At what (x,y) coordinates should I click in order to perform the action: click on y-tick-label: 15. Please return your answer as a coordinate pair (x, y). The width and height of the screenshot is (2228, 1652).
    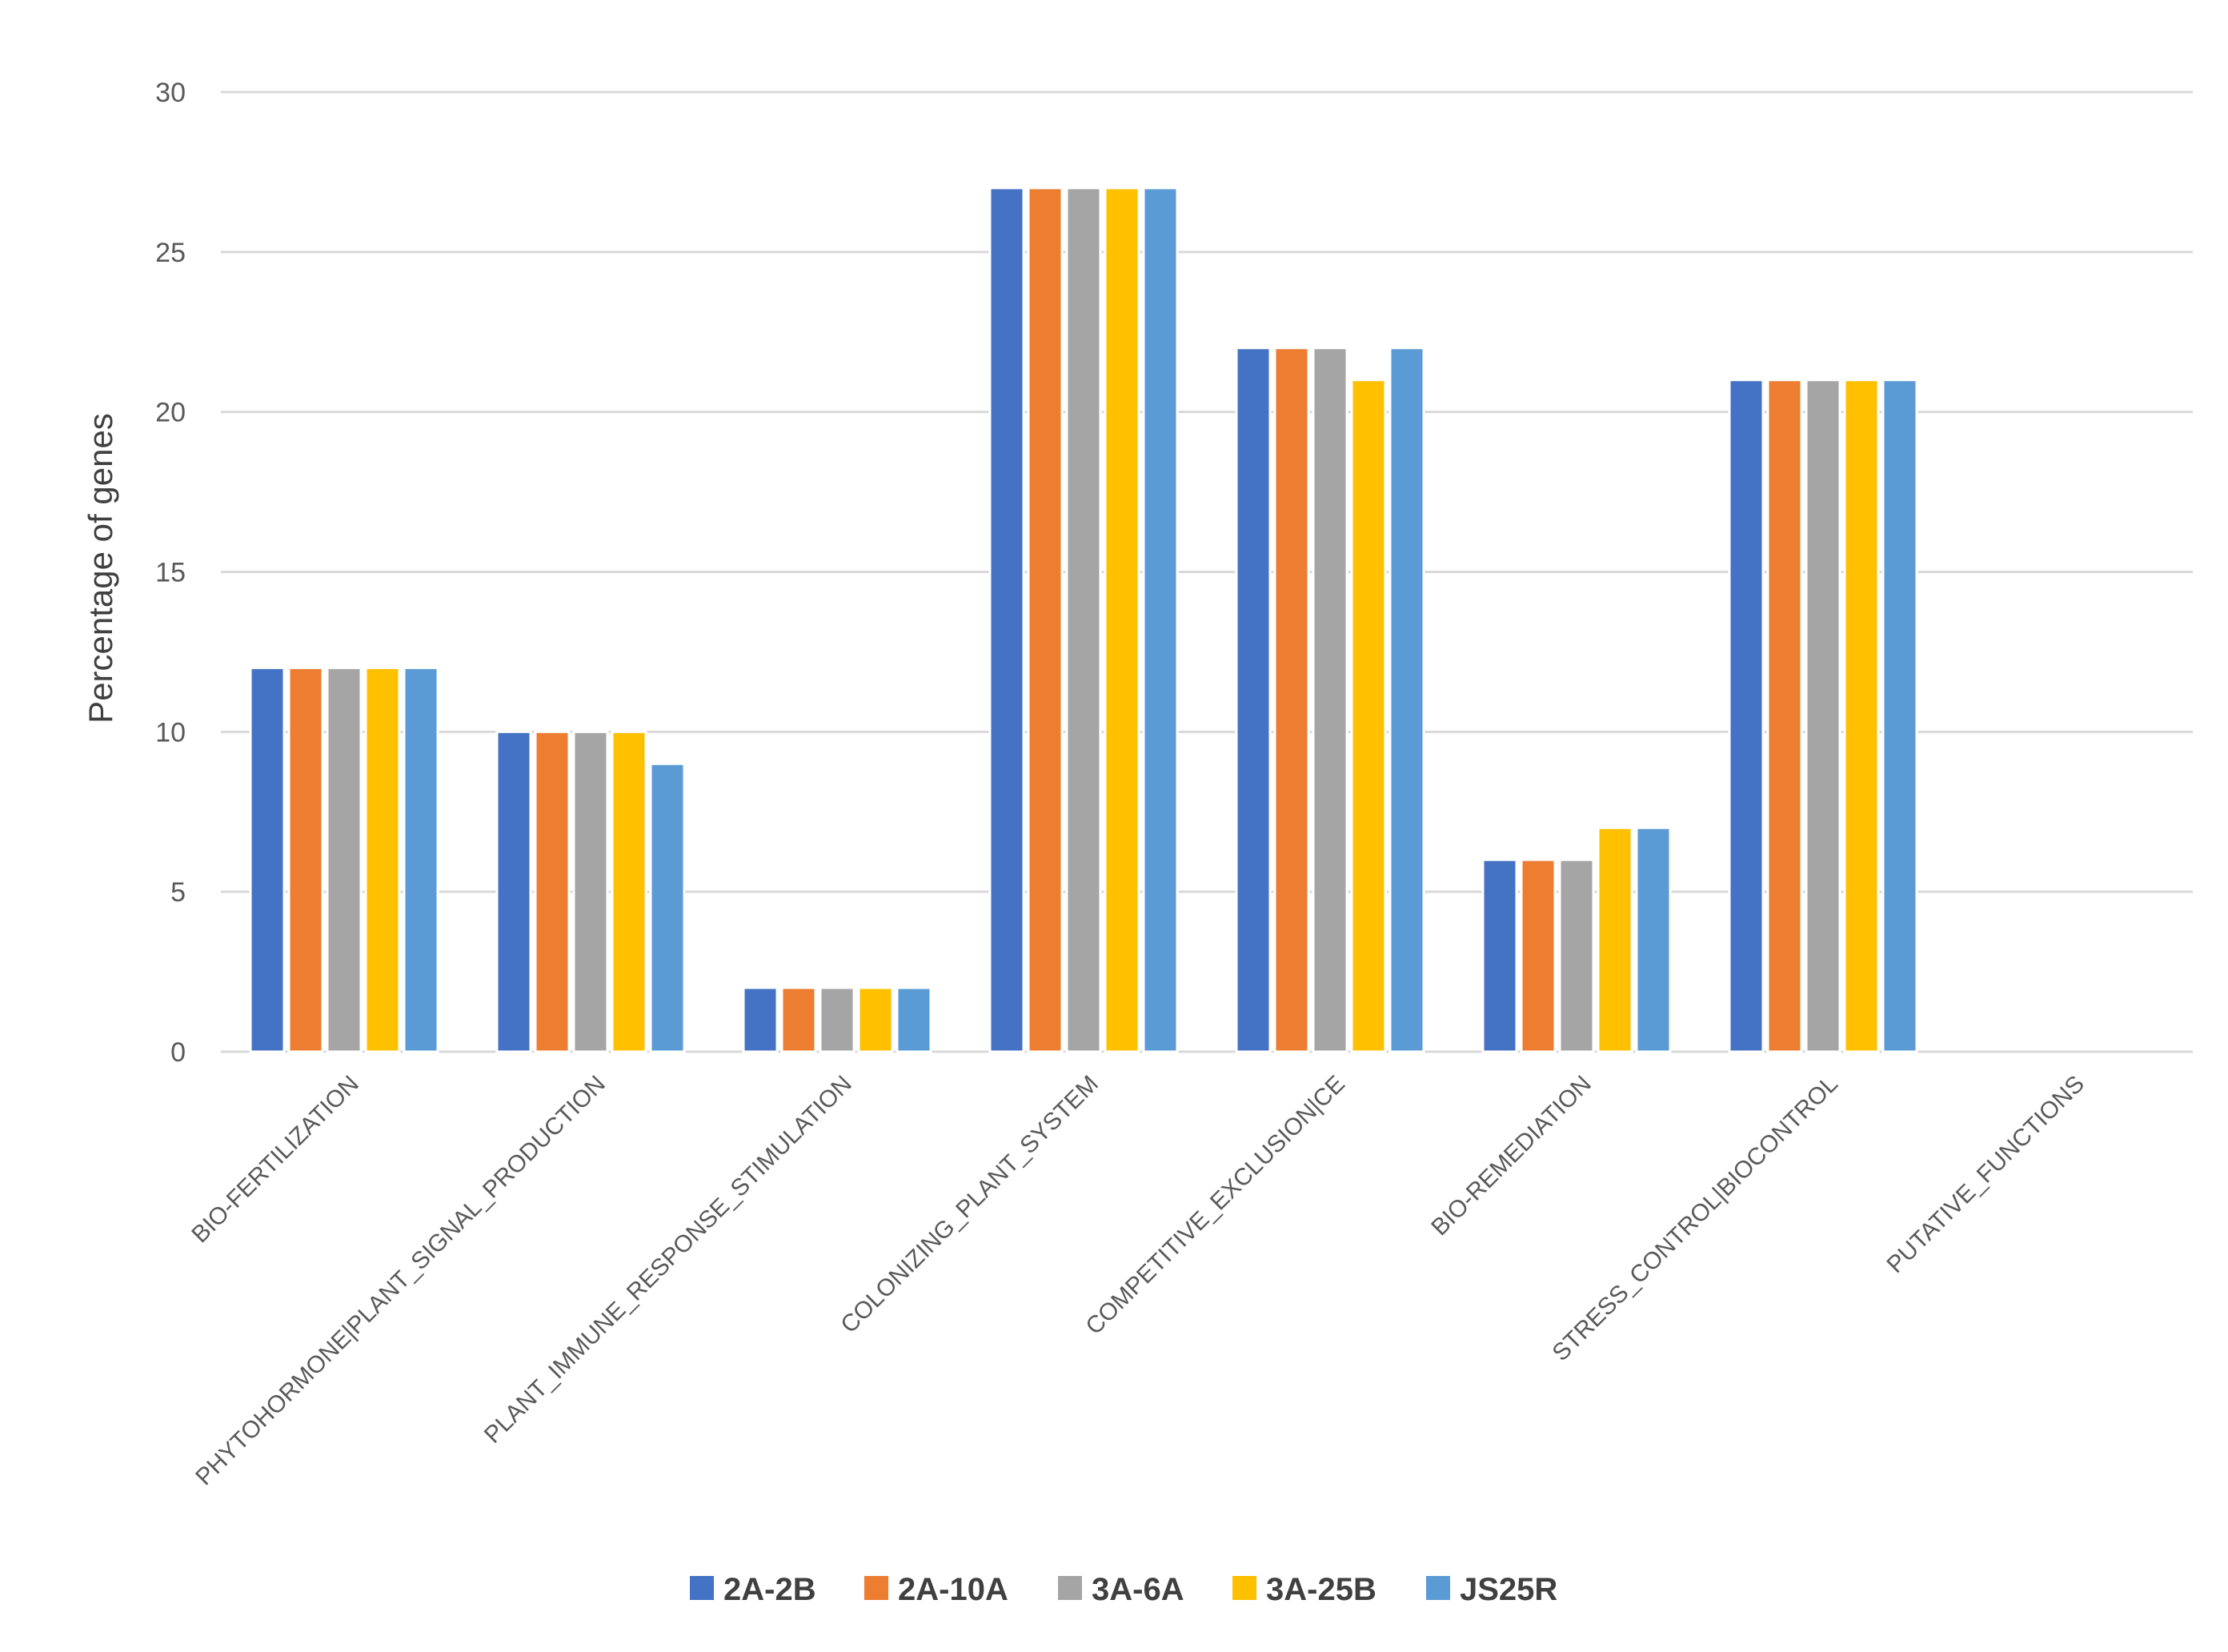
    Looking at the image, I should click on (171, 573).